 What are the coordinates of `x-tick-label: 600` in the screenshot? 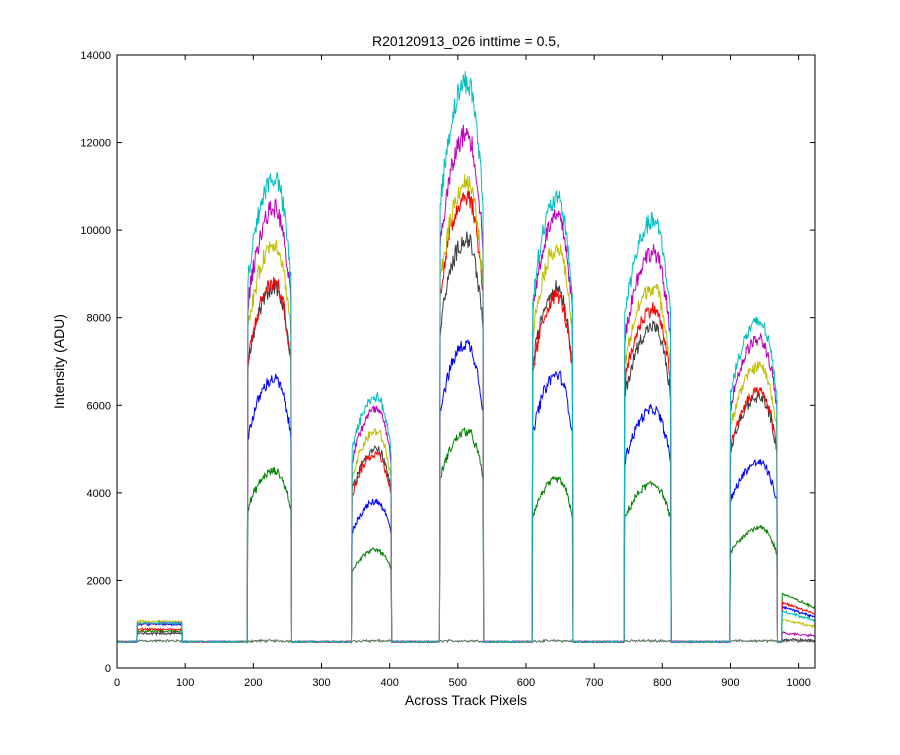 It's located at (526, 683).